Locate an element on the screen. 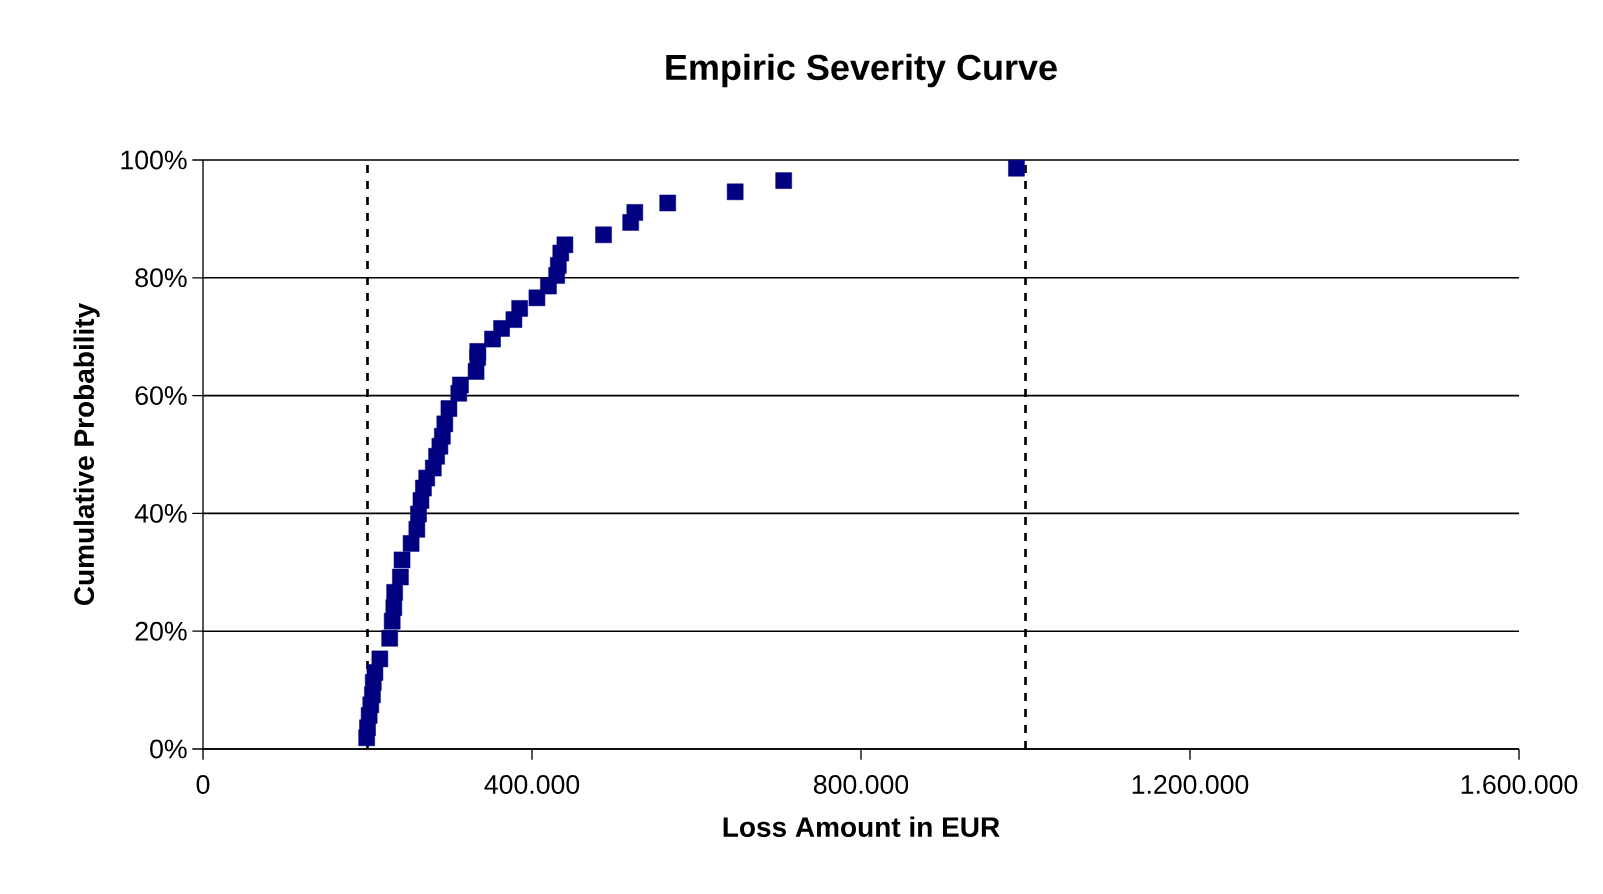 The image size is (1603, 894). x-tick-label: 1.200.000 is located at coordinates (1190, 784).